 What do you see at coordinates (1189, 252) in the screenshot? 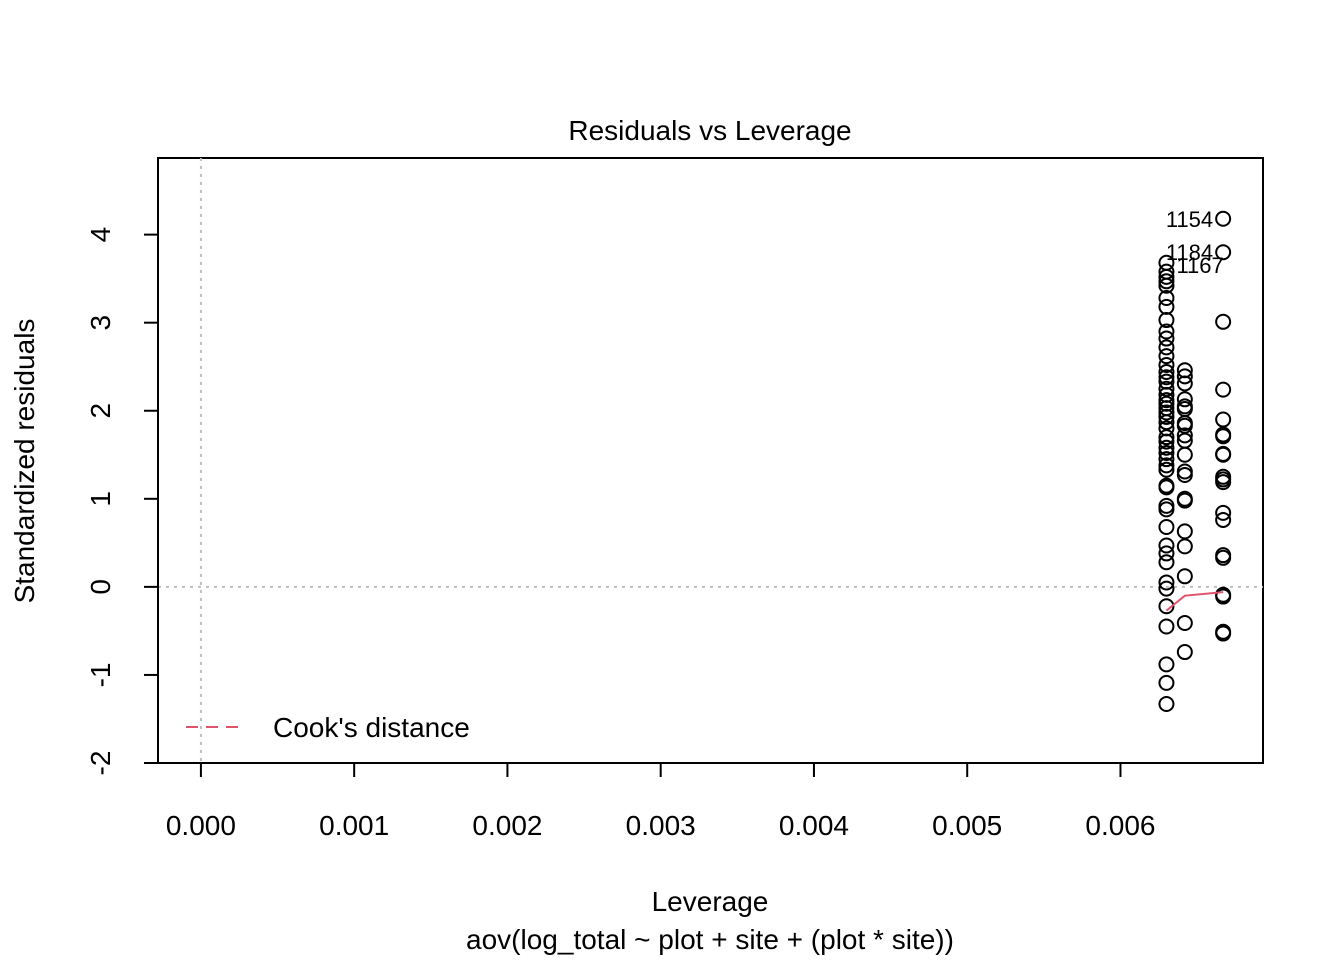
I see `point-label: 1184` at bounding box center [1189, 252].